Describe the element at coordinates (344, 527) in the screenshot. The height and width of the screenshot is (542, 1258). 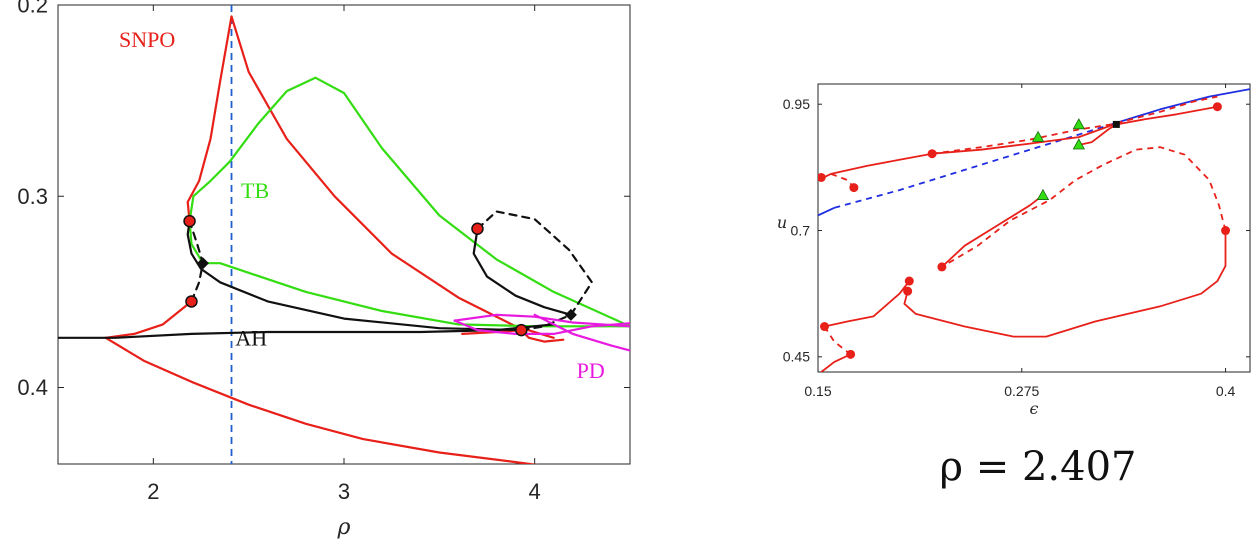
I see `x-axis-label: ρ` at that location.